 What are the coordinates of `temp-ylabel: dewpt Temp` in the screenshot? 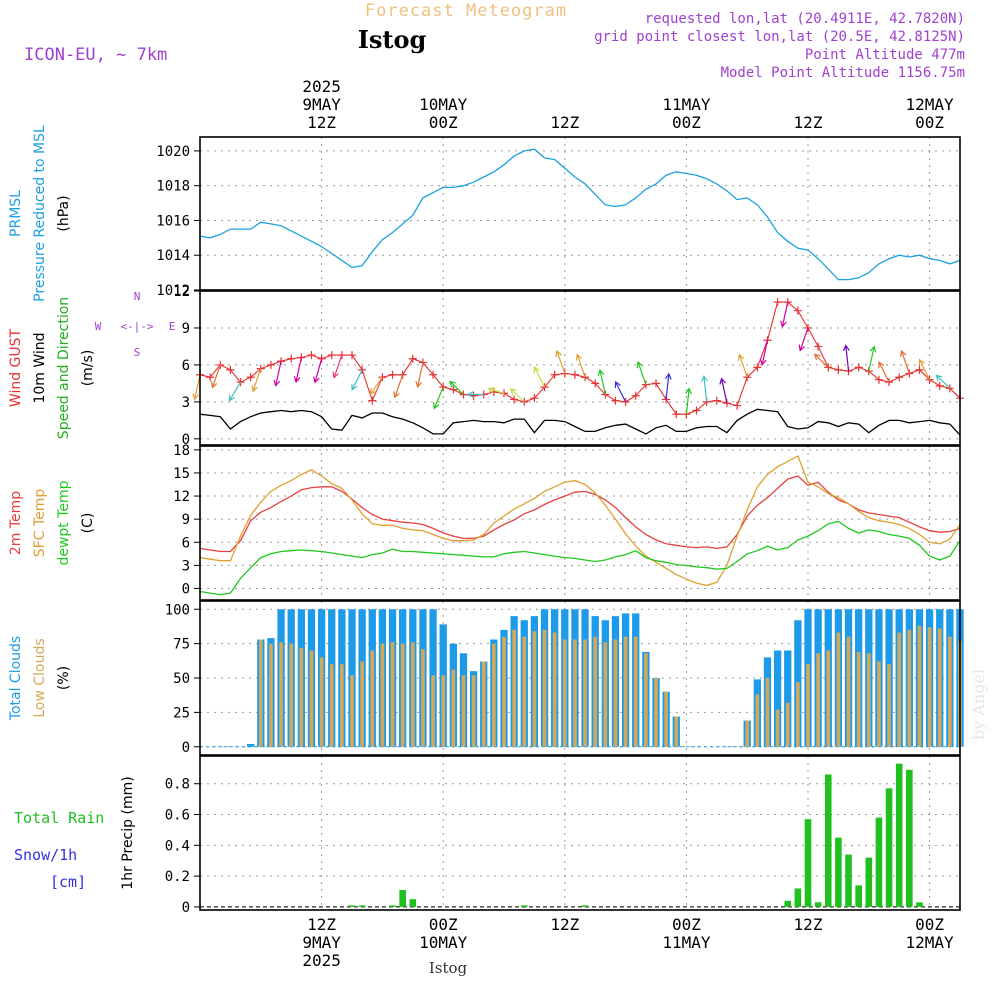 It's located at (64, 522).